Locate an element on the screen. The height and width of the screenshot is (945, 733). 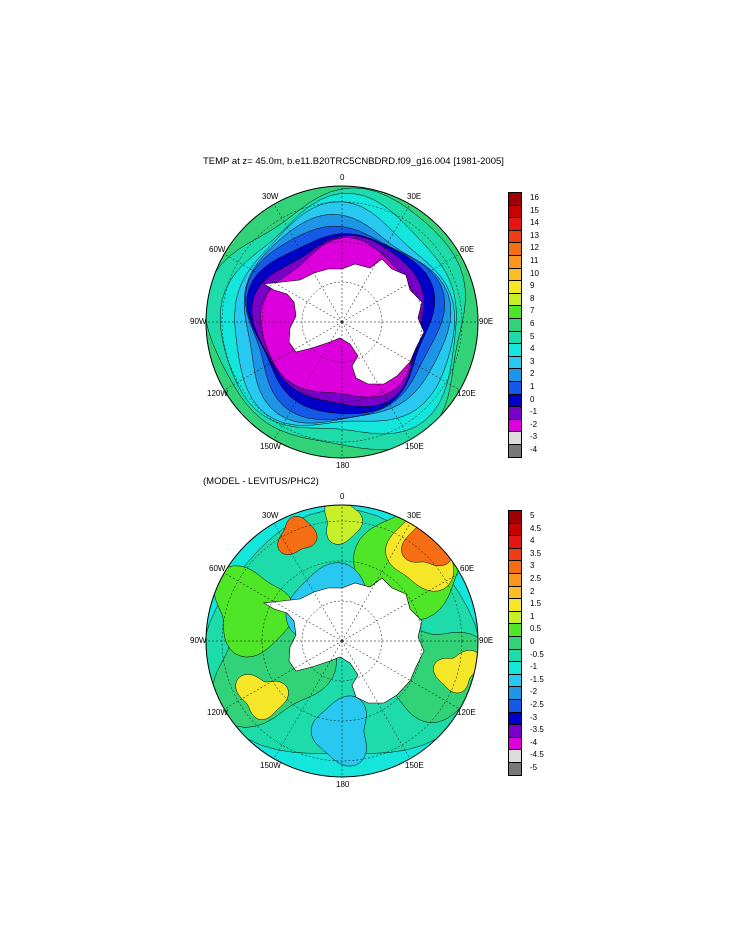
colorbar-tick-label: 7 is located at coordinates (532, 311).